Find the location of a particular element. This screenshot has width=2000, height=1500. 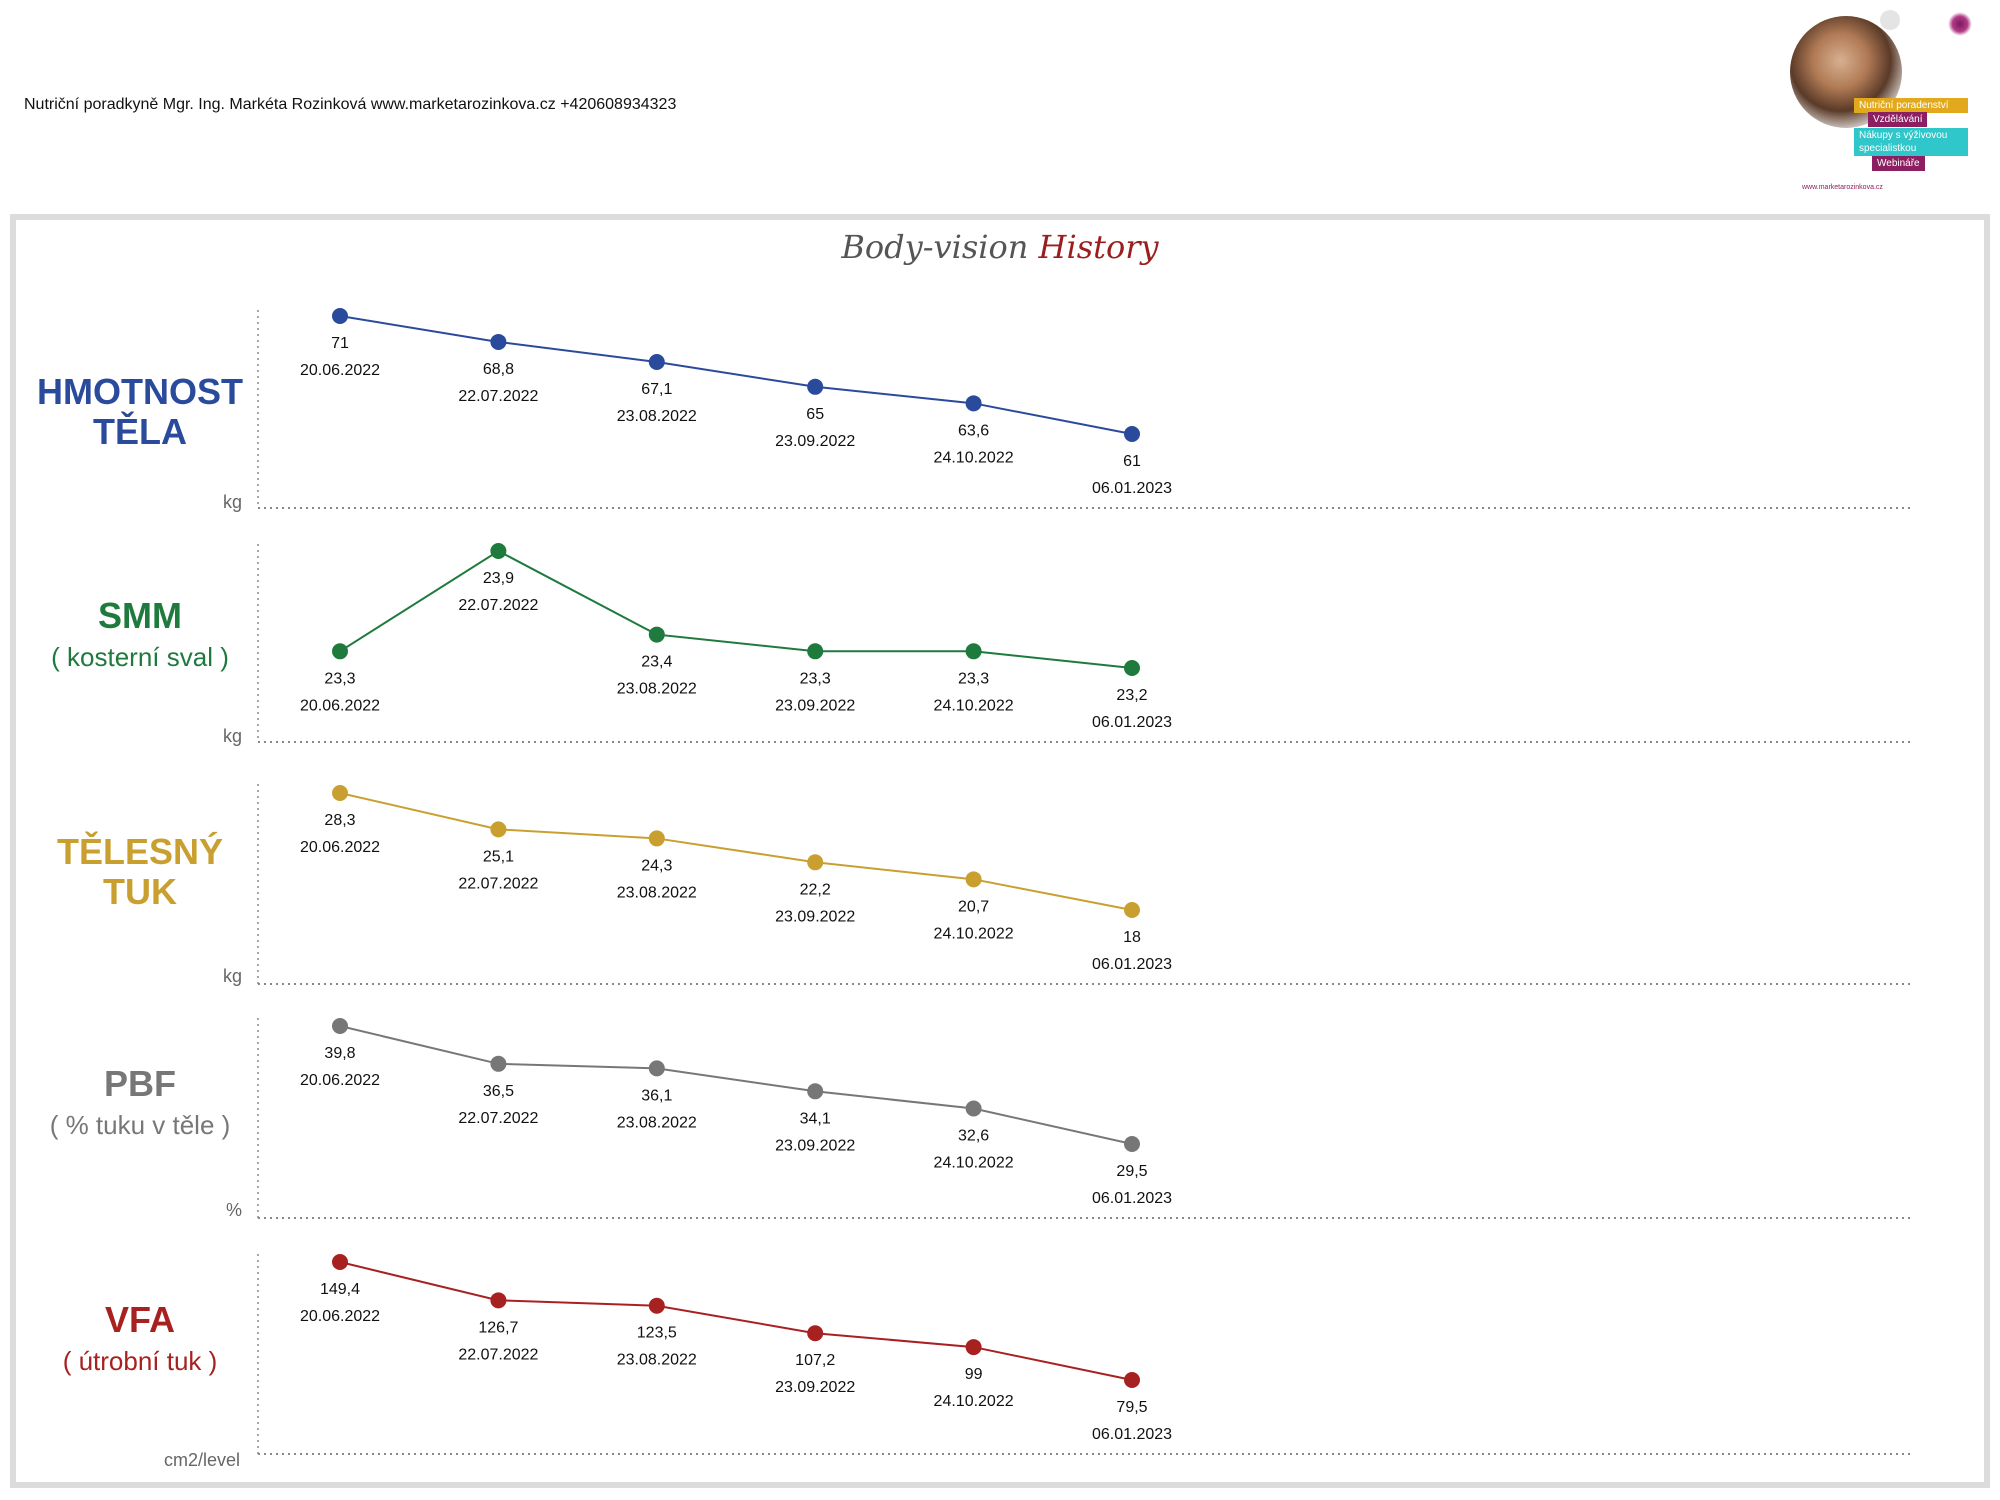

unit-label-vfa: cm2/level is located at coordinates (201, 1460).